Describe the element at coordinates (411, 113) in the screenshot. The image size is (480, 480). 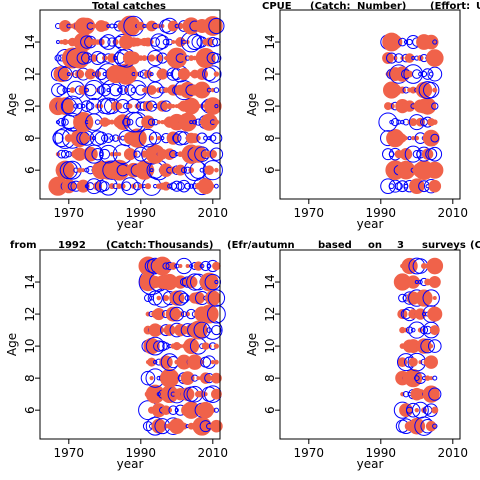
I see `bubbles-p2` at that location.